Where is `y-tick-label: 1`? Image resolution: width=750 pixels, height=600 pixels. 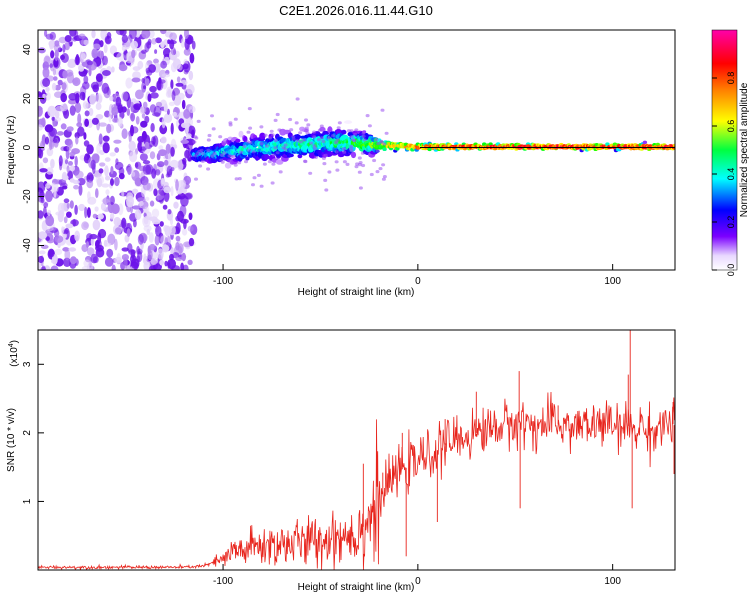
y-tick-label: 1 is located at coordinates (27, 501).